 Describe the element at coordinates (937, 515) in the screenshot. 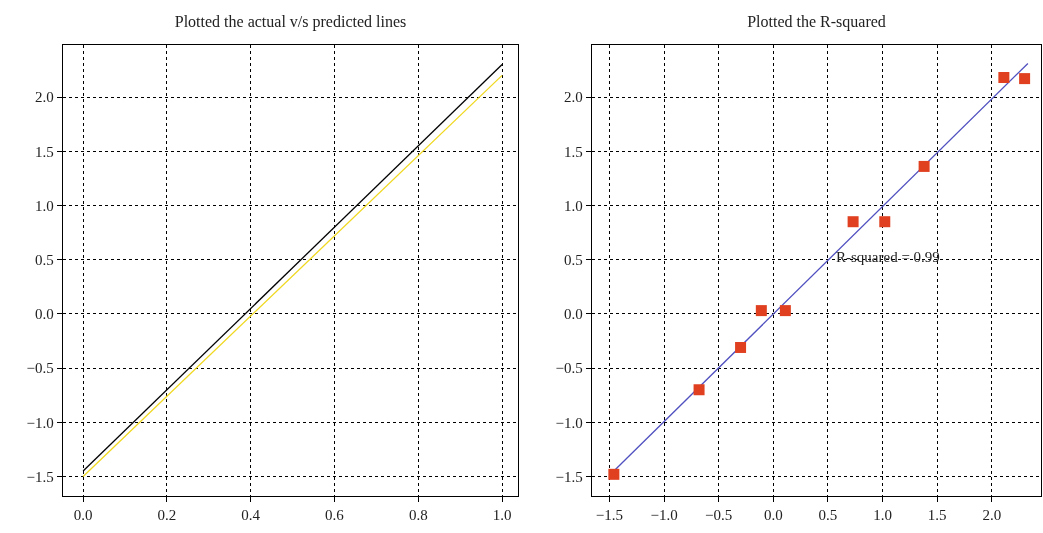

I see `x-tick-label: 1.5` at that location.